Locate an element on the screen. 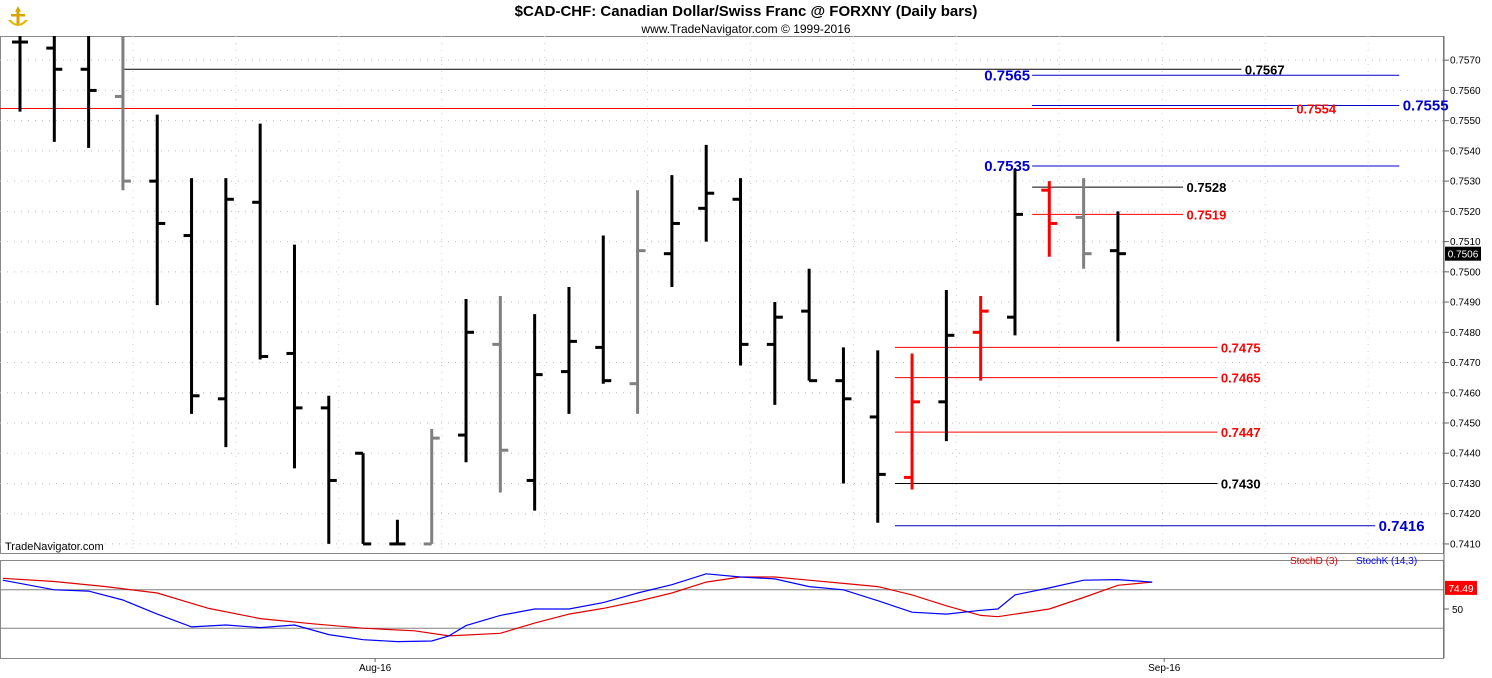 The image size is (1492, 678). y-tick-label: 0.7540 is located at coordinates (1465, 151).